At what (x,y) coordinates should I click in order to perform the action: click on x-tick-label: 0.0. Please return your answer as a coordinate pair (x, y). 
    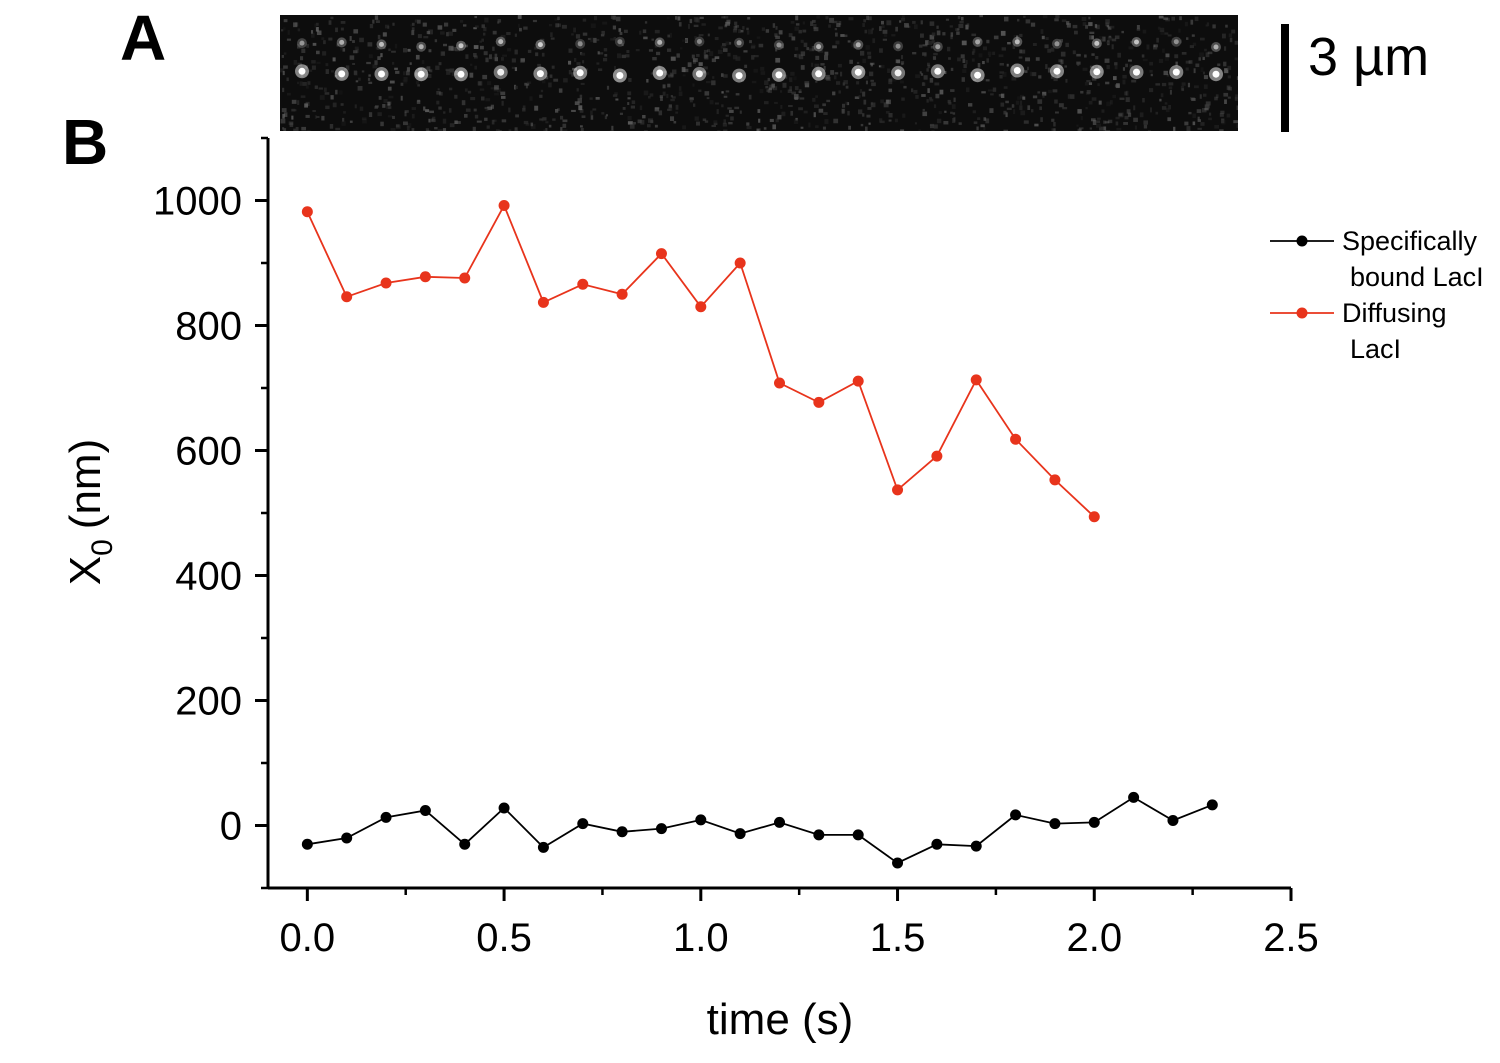
    Looking at the image, I should click on (308, 938).